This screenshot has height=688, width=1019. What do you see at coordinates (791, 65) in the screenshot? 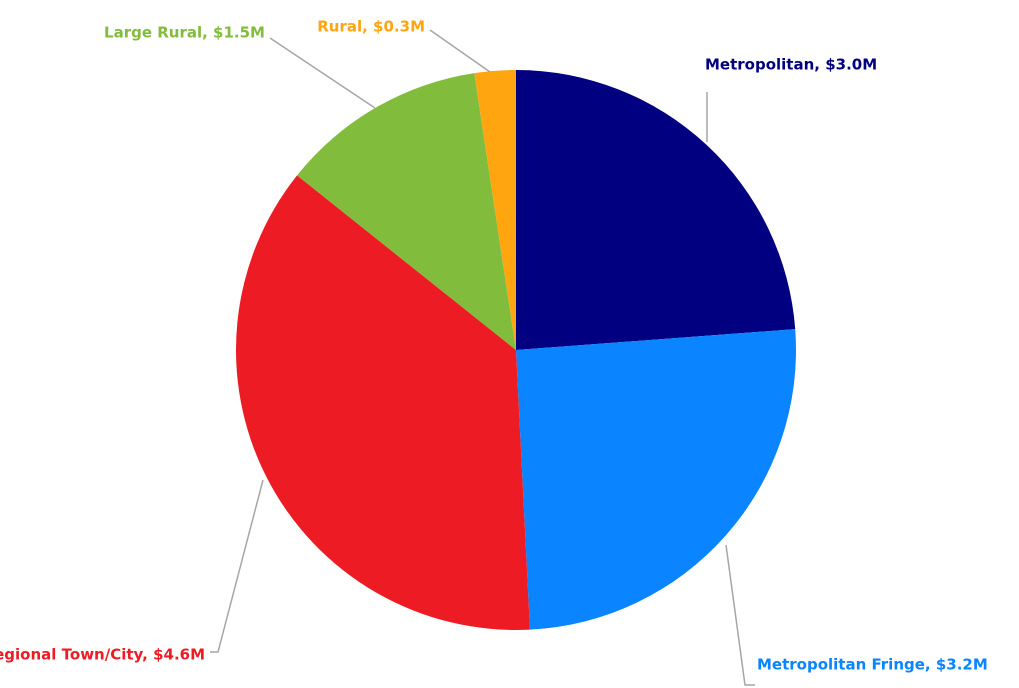
I see `data-label: Metropolitan, $3.0M` at bounding box center [791, 65].